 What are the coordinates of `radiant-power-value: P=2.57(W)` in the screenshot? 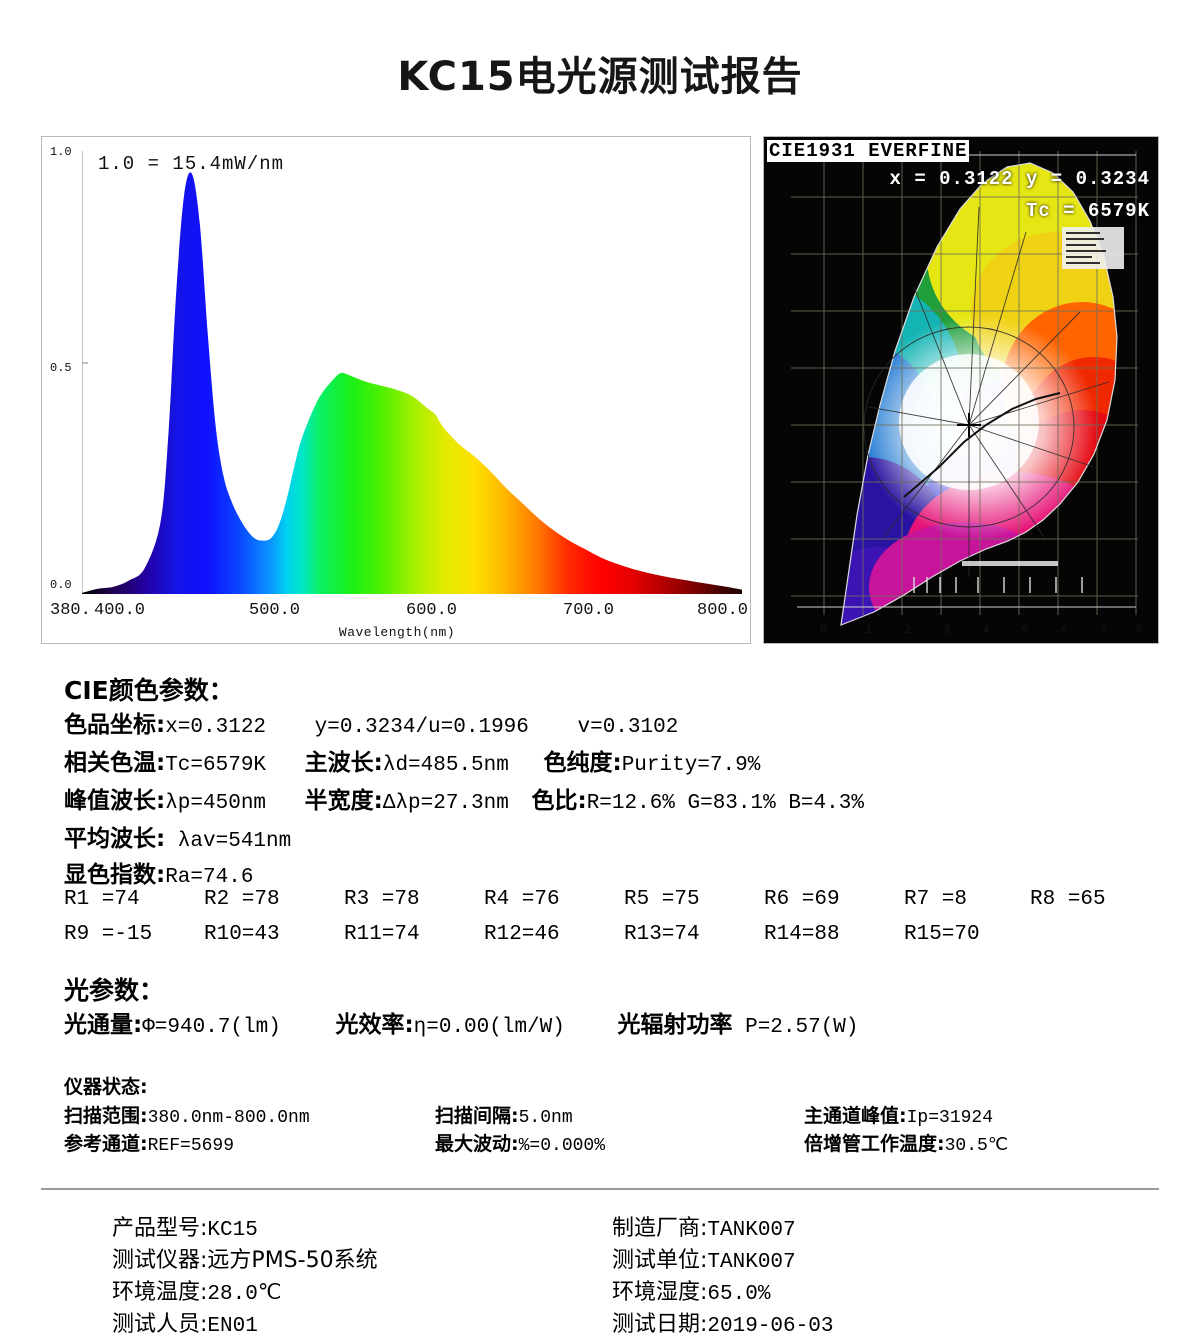 It's located at (795, 1027).